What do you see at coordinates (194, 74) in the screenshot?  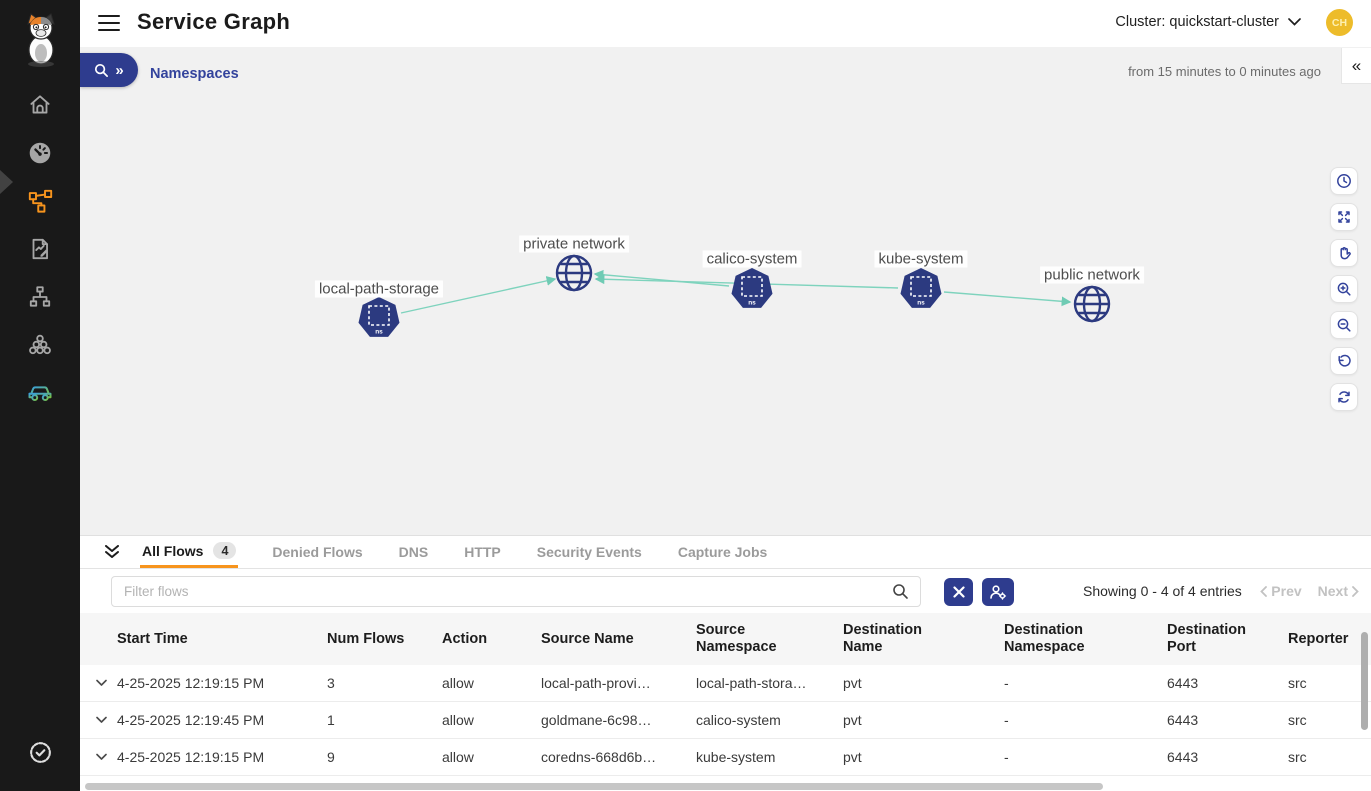 I see `breadcrumb: Namespaces` at bounding box center [194, 74].